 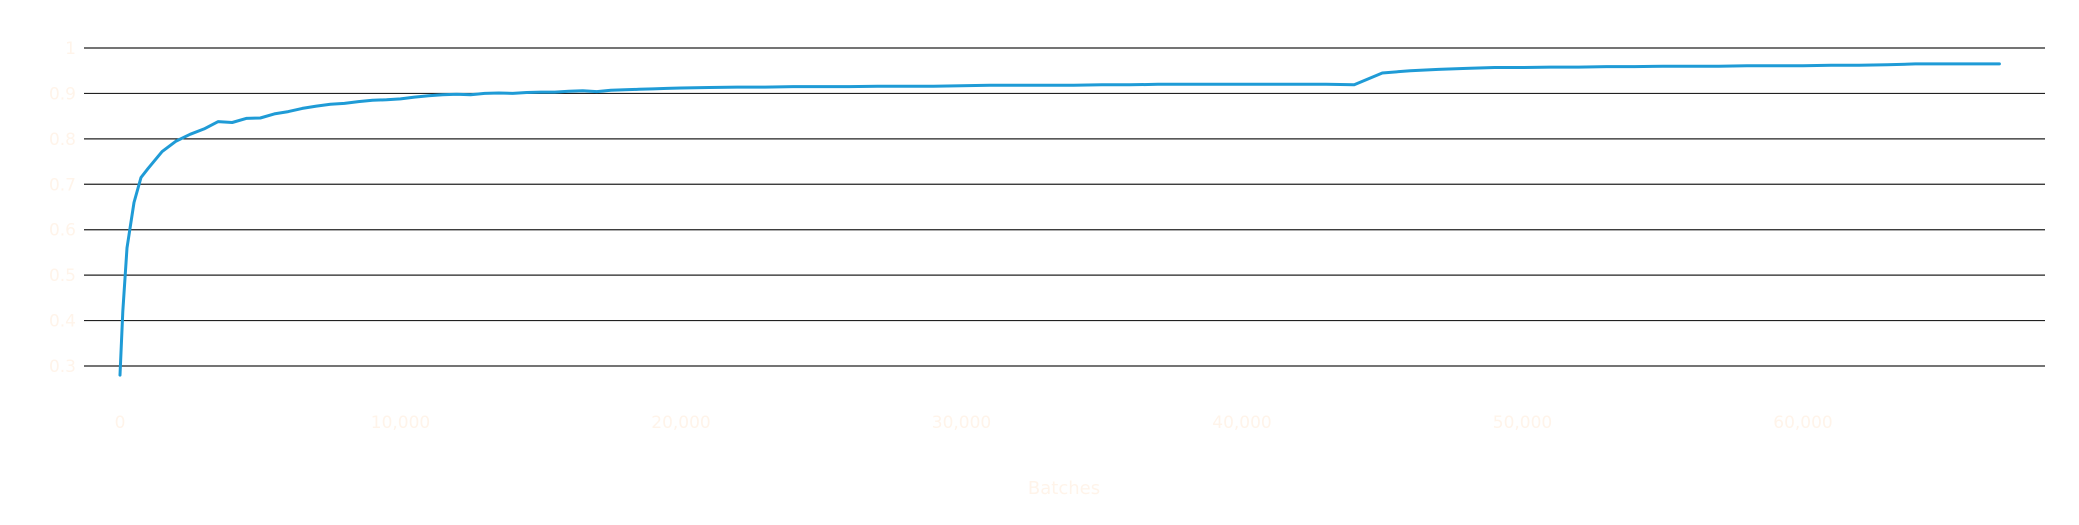 What do you see at coordinates (62, 231) in the screenshot?
I see `y-tick-label: 0.6` at bounding box center [62, 231].